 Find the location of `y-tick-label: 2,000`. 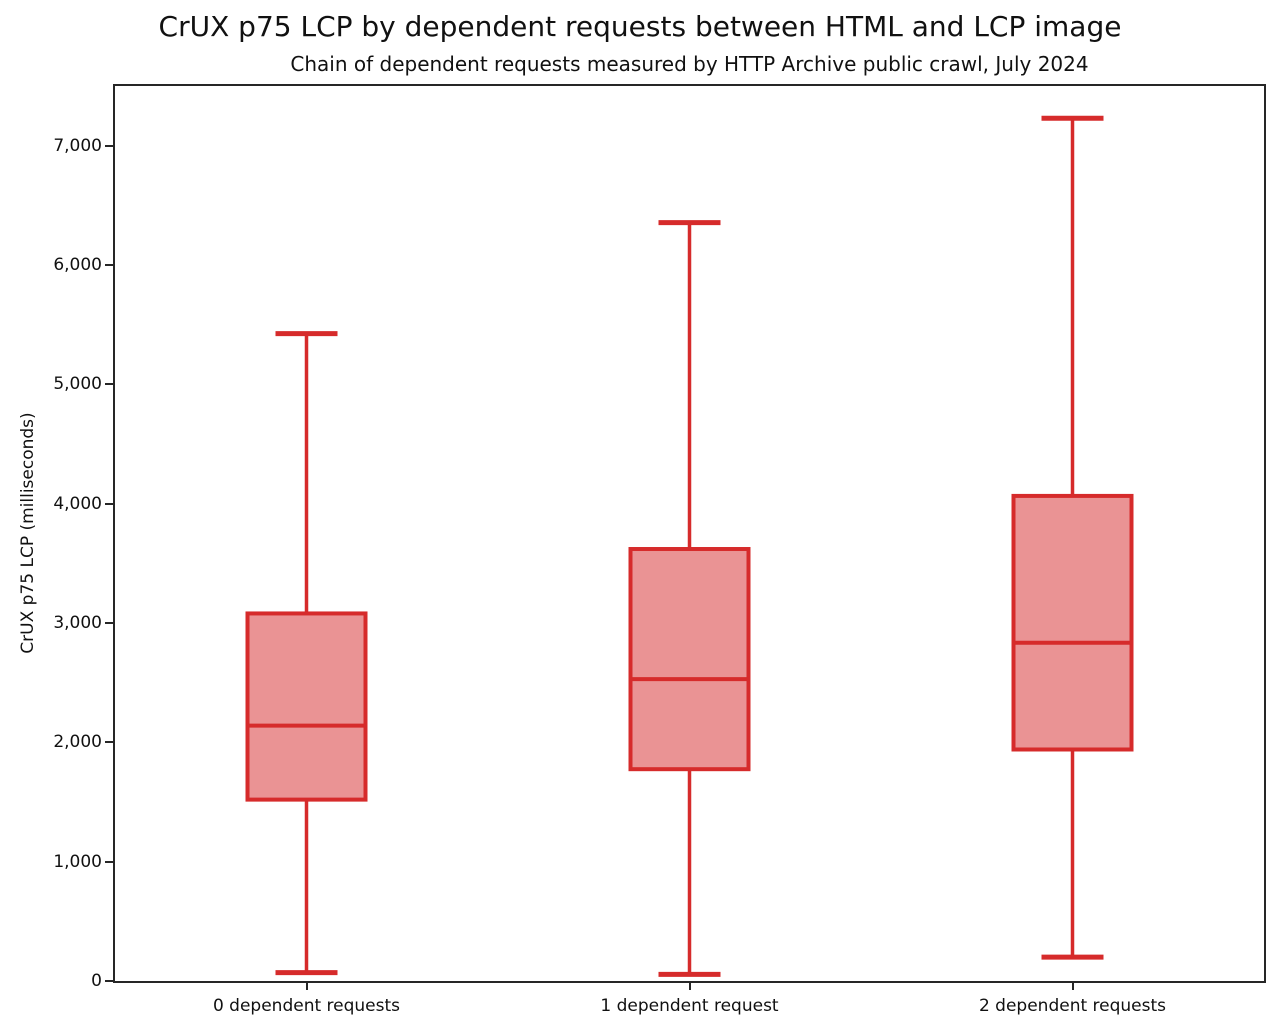

y-tick-label: 2,000 is located at coordinates (77, 742).